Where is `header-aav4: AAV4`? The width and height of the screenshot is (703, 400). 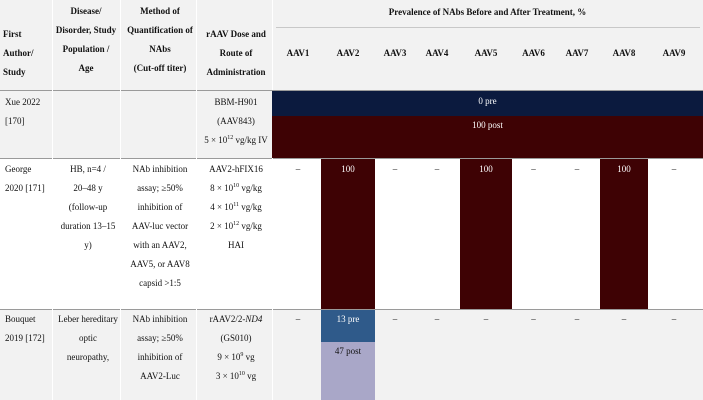
header-aav4: AAV4 is located at coordinates (437, 53).